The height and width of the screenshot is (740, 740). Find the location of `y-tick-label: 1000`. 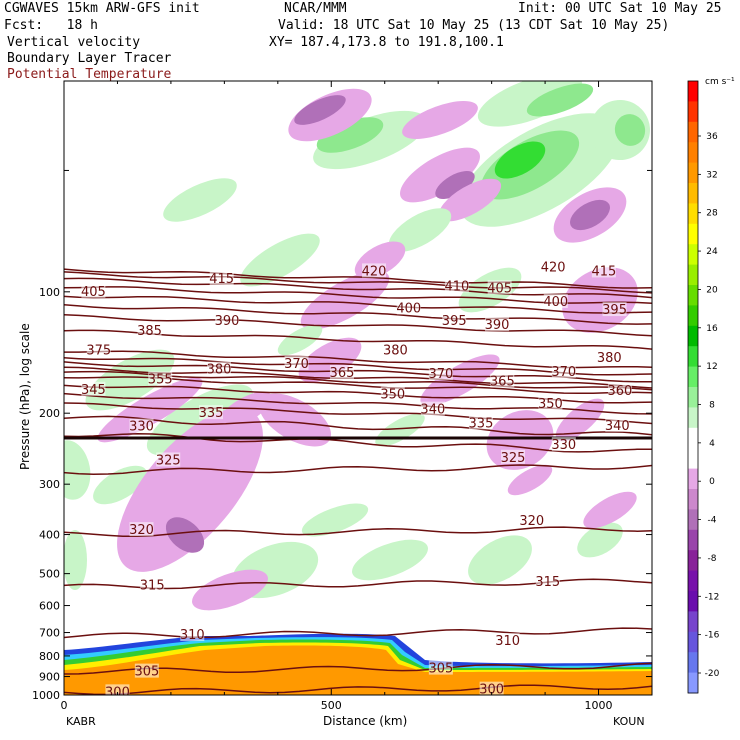

y-tick-label: 1000 is located at coordinates (46, 695).